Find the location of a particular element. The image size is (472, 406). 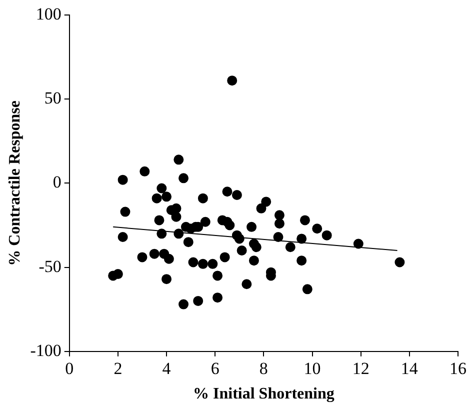

x-tick-label: 16 is located at coordinates (458, 368).